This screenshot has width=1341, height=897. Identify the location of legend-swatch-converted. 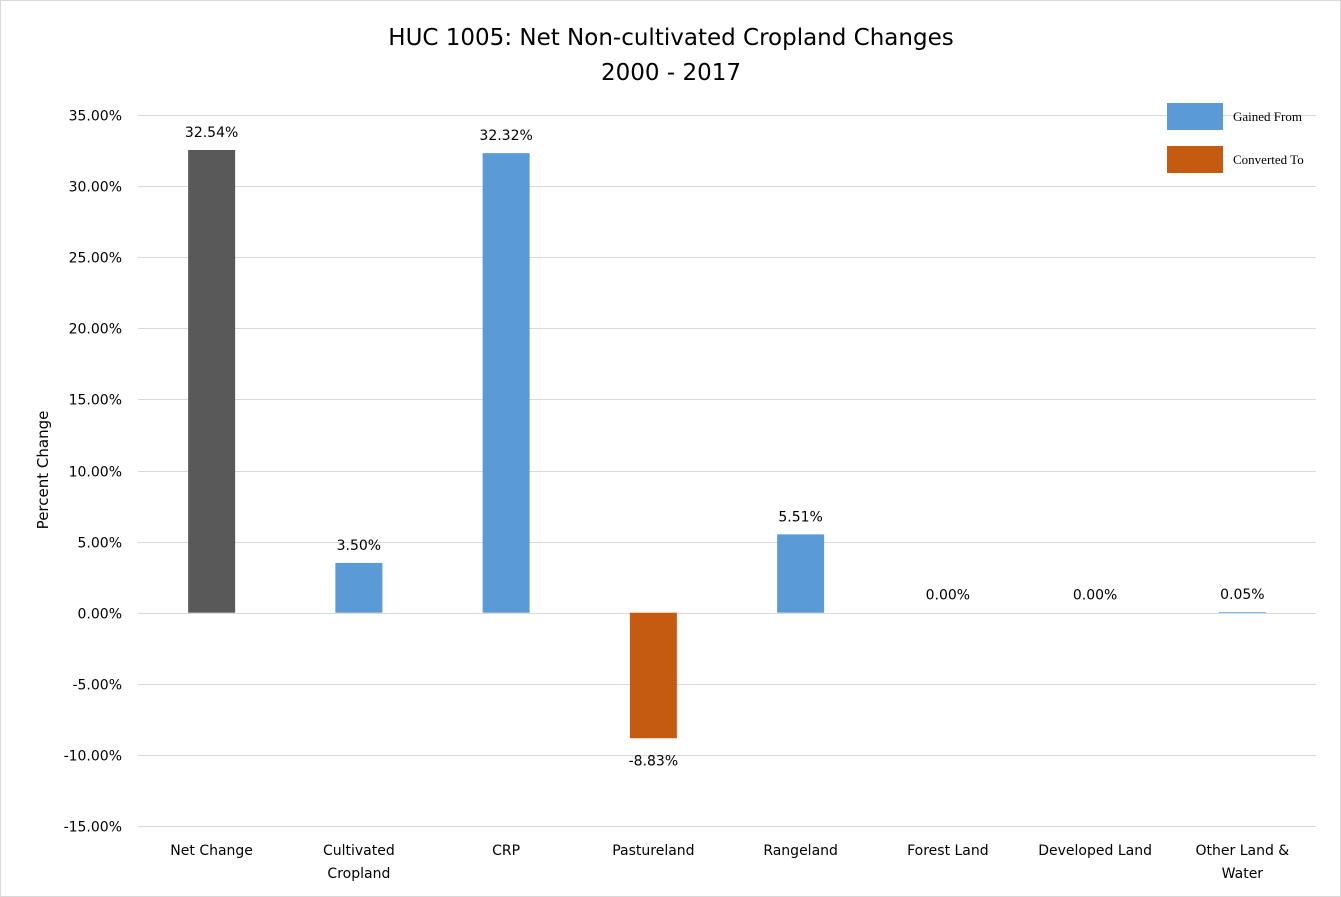
(1195, 159).